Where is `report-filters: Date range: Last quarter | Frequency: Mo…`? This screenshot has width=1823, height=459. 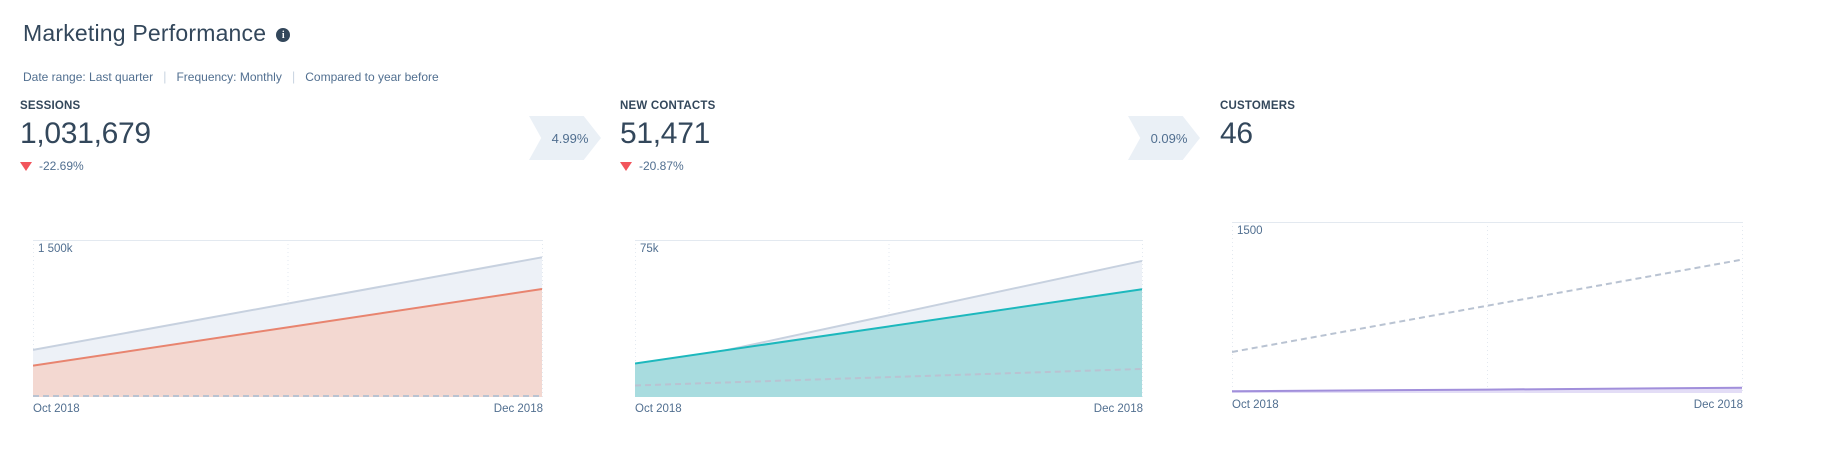 report-filters: Date range: Last quarter | Frequency: Mo… is located at coordinates (231, 76).